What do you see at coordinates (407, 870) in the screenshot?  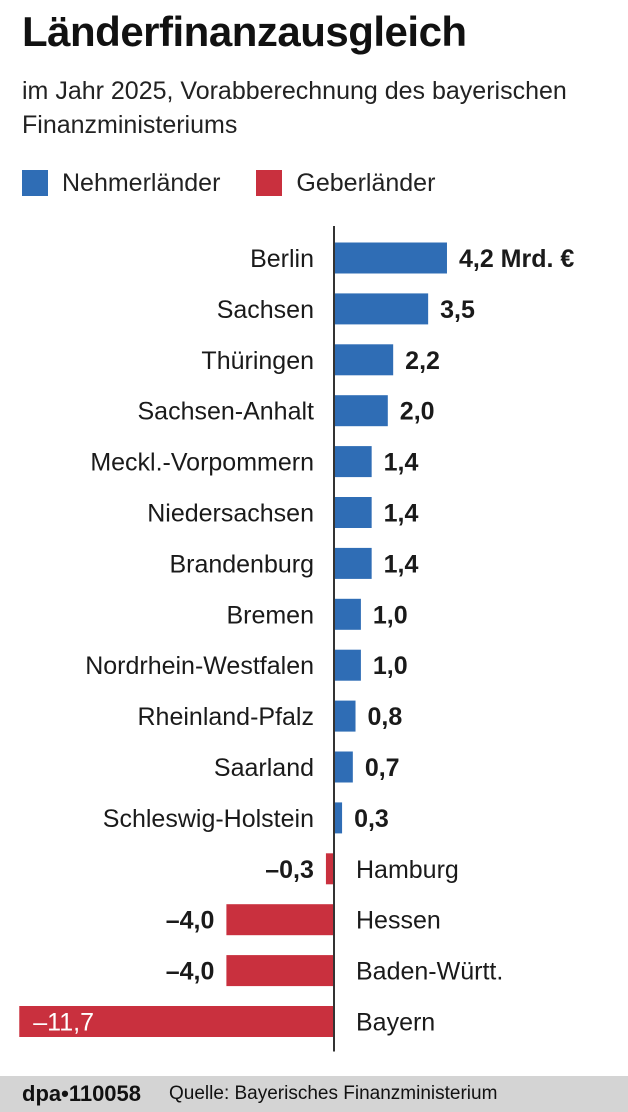 I see `category-label-hamburg: Hamburg` at bounding box center [407, 870].